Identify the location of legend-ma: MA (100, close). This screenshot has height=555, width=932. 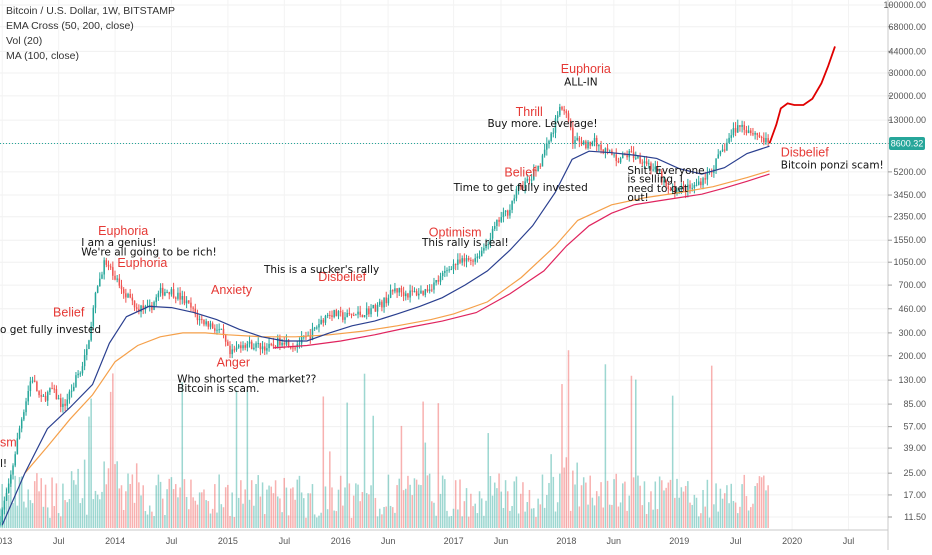
(42, 56).